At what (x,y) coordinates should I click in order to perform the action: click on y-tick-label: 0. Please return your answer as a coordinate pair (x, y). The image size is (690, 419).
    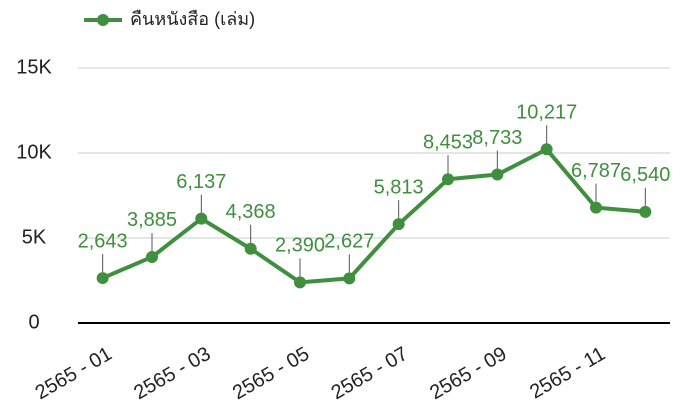
    Looking at the image, I should click on (33, 322).